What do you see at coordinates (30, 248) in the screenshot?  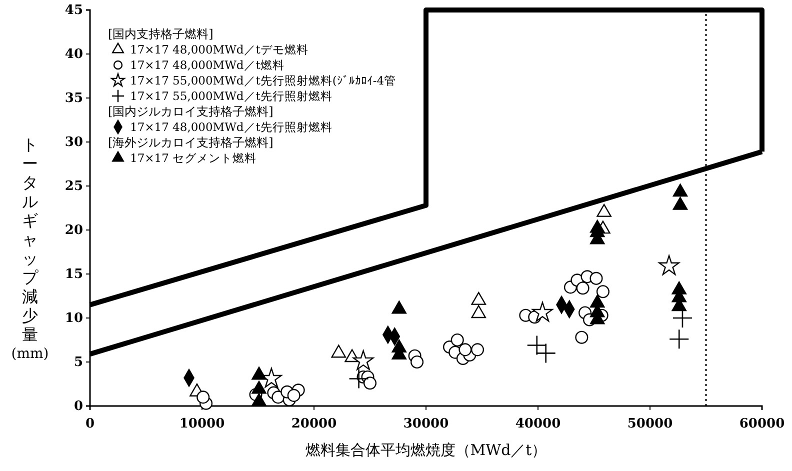 I see `text: トータルギャップ減少量 (mm)` at bounding box center [30, 248].